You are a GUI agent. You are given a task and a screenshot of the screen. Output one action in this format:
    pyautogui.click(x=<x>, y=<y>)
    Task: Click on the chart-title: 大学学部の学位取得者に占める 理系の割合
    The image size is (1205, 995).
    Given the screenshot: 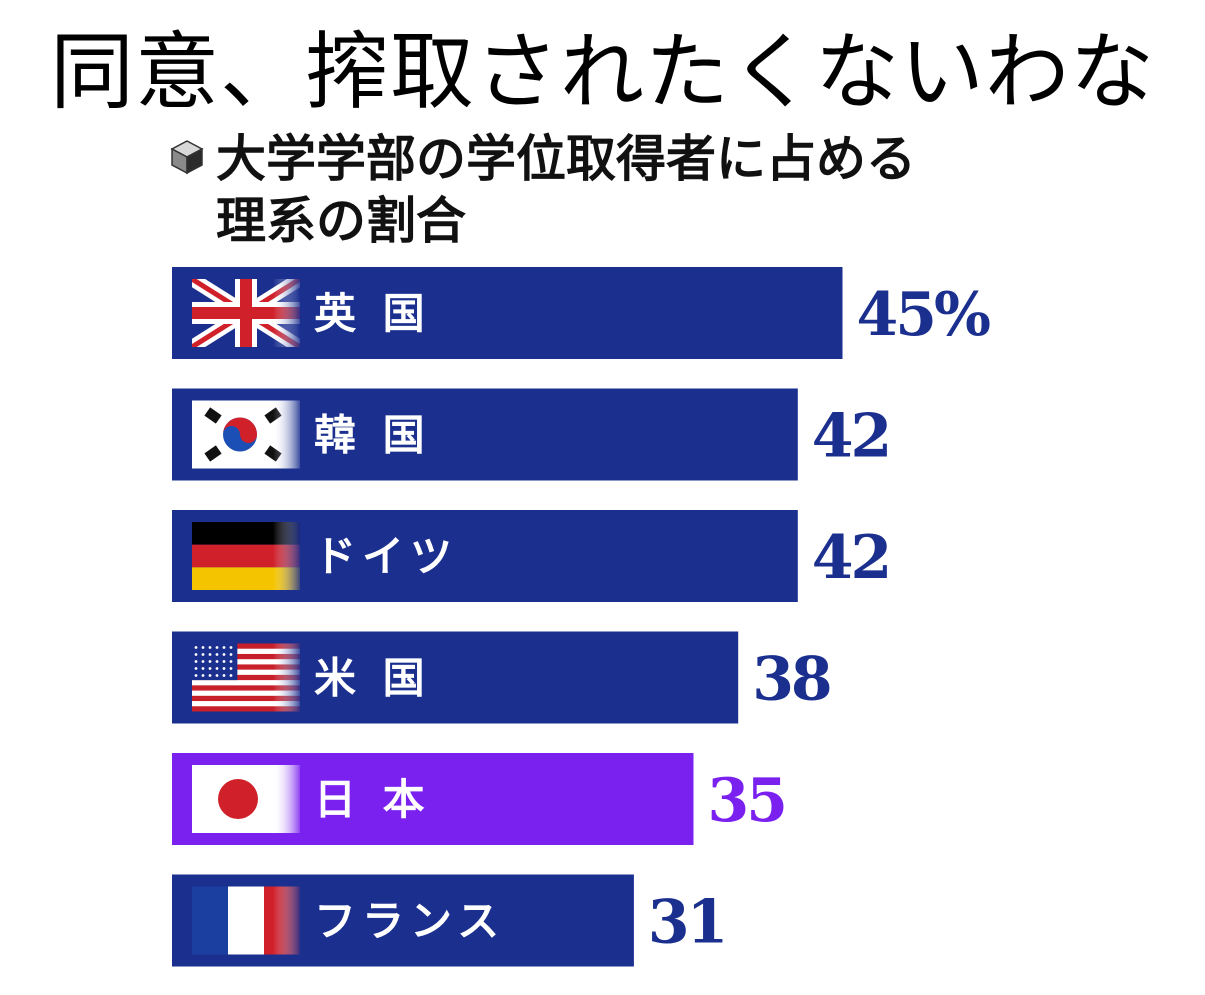 What is the action you would take?
    pyautogui.click(x=626, y=190)
    